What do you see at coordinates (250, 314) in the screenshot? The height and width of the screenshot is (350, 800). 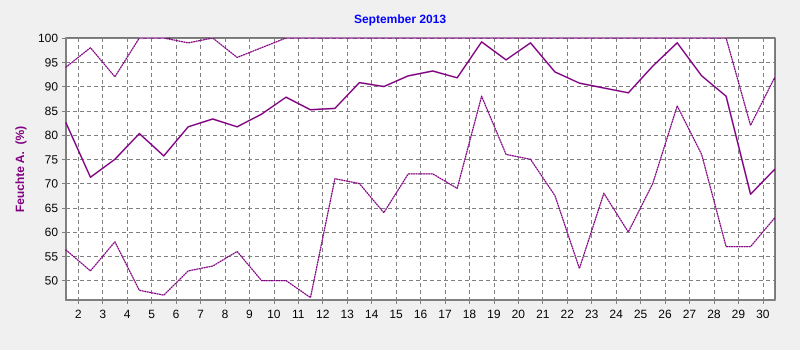 I see `x-tick-label: 9` at bounding box center [250, 314].